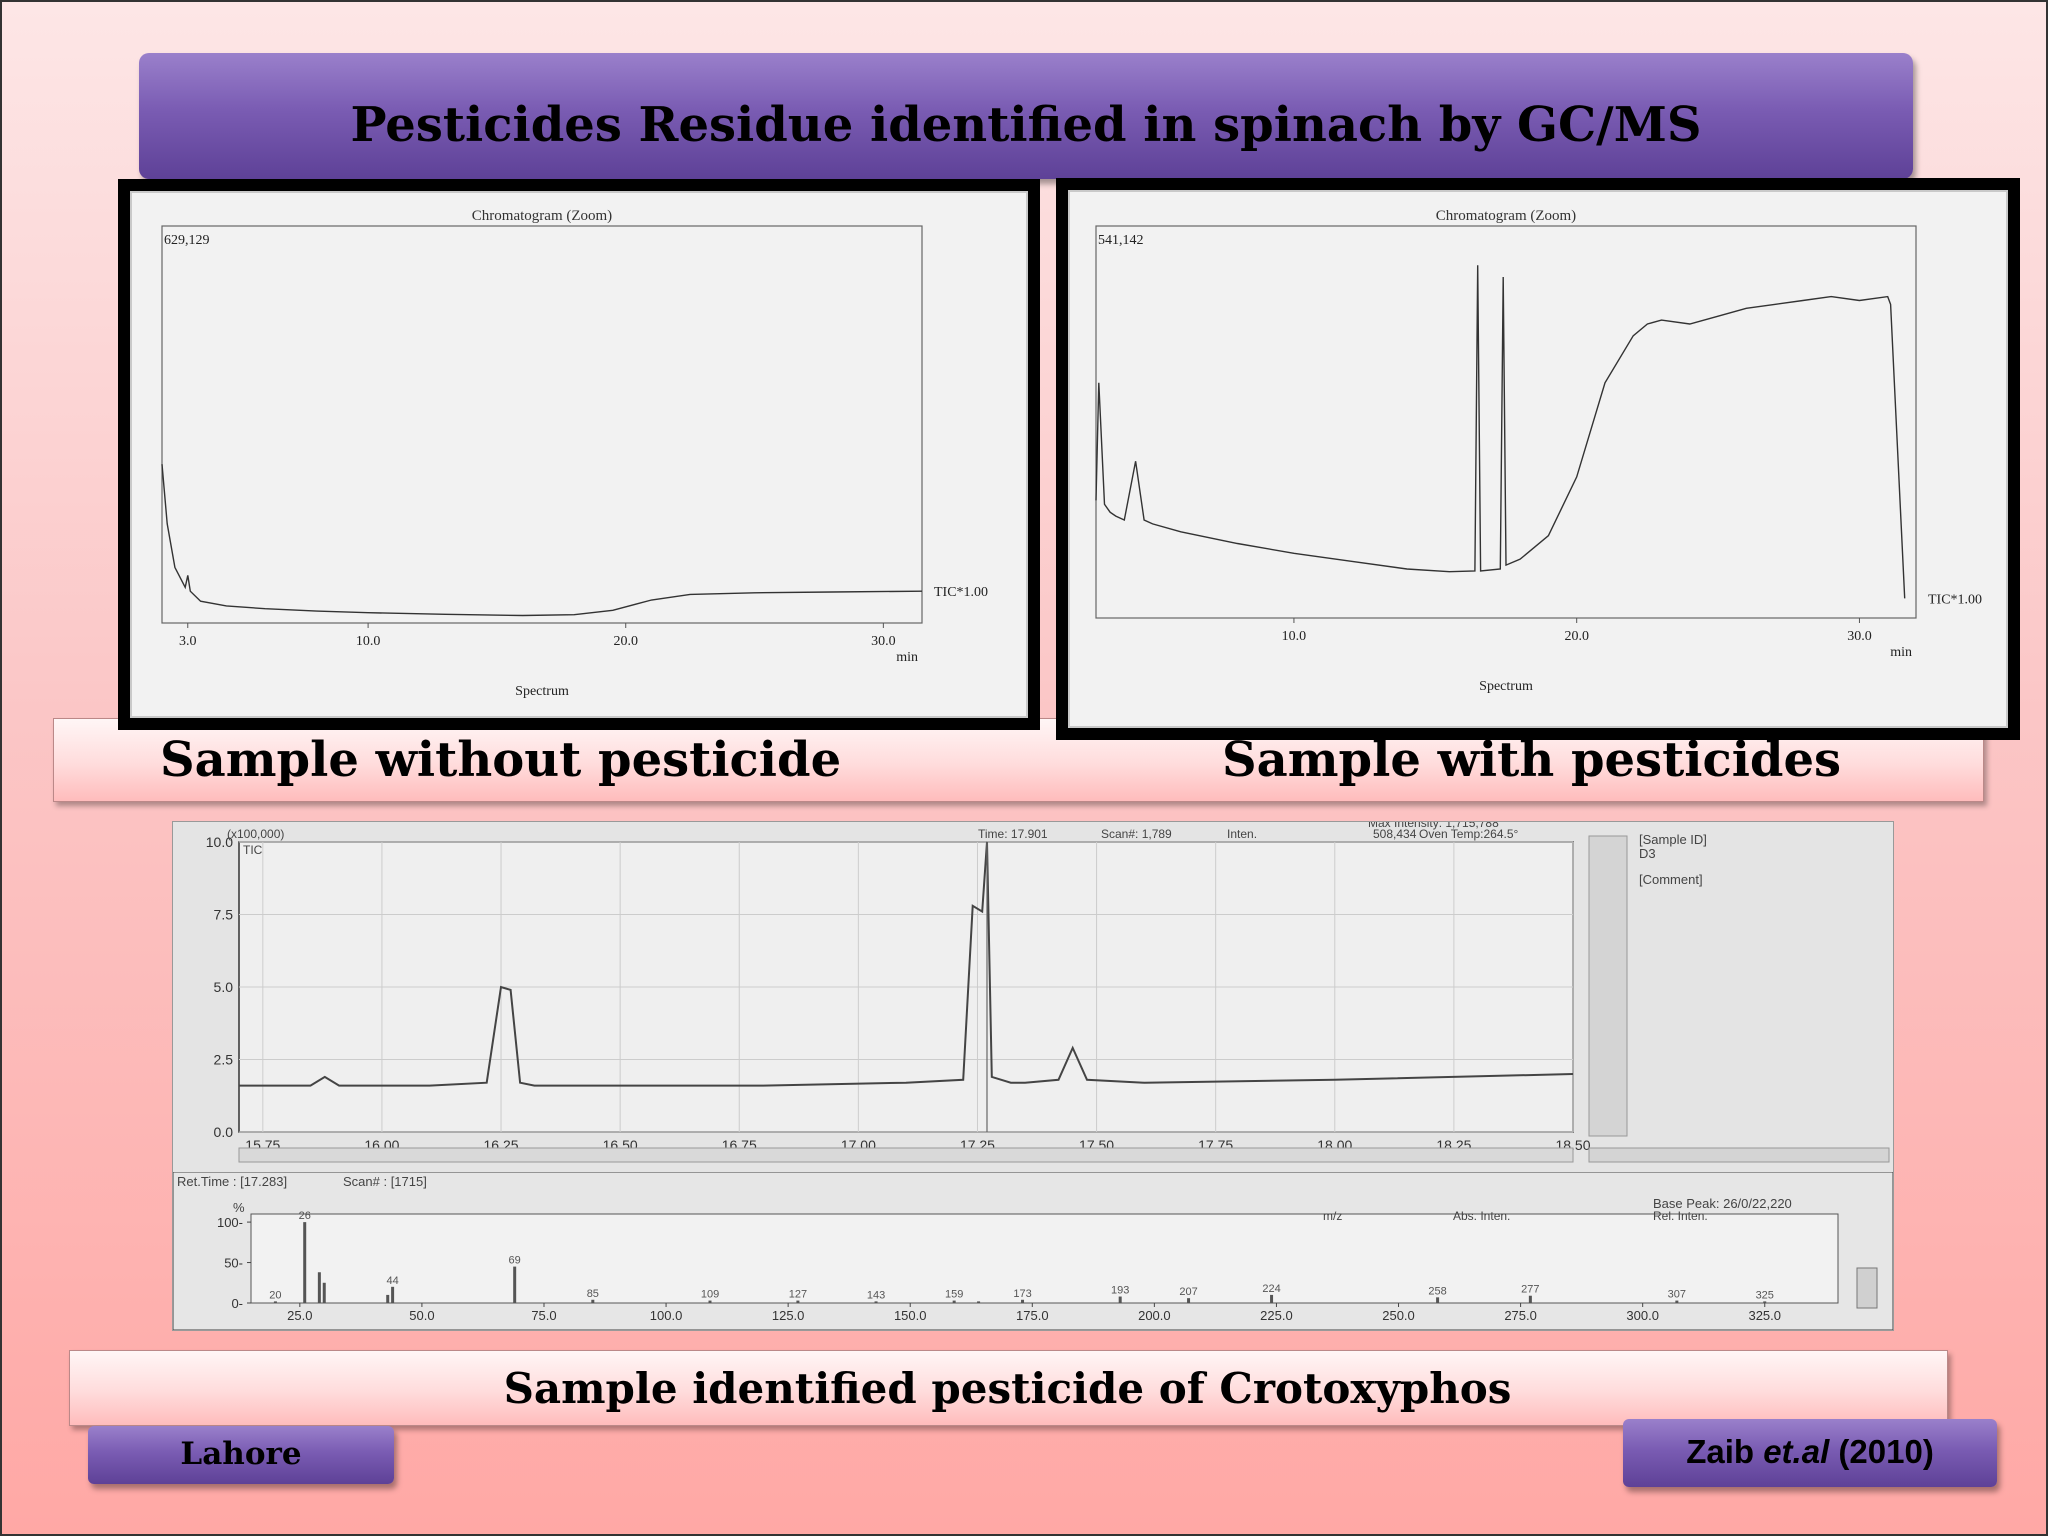 This screenshot has height=1536, width=2048. I want to click on peak-label: 258, so click(1437, 1291).